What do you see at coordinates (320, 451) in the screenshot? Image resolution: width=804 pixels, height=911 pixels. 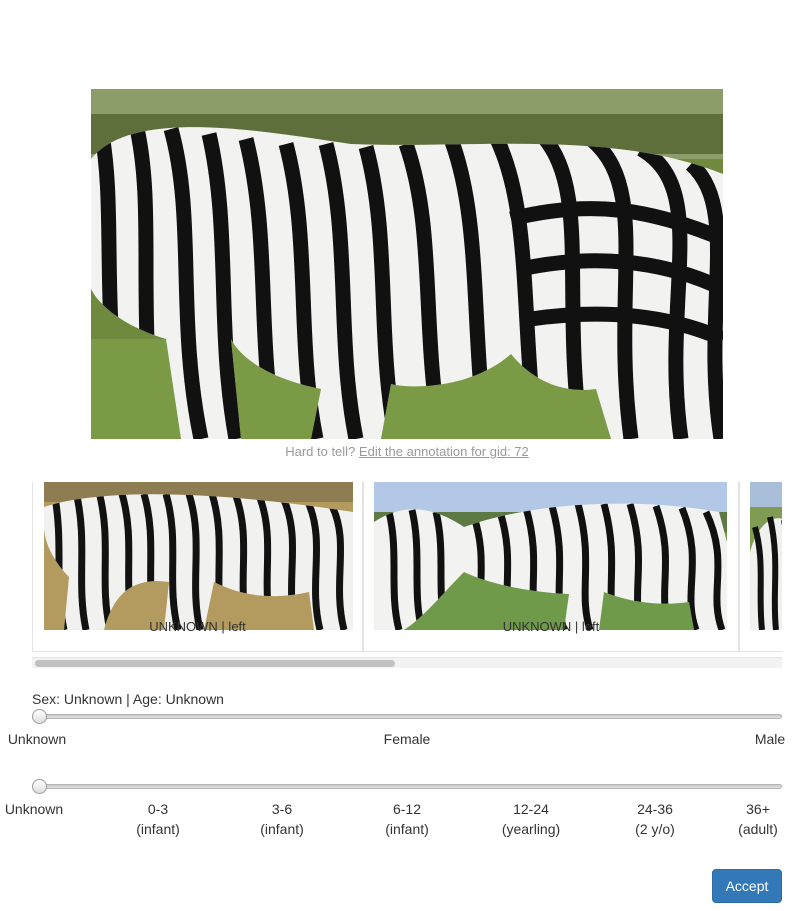 I see `hint-prefix: Hard to tell?` at bounding box center [320, 451].